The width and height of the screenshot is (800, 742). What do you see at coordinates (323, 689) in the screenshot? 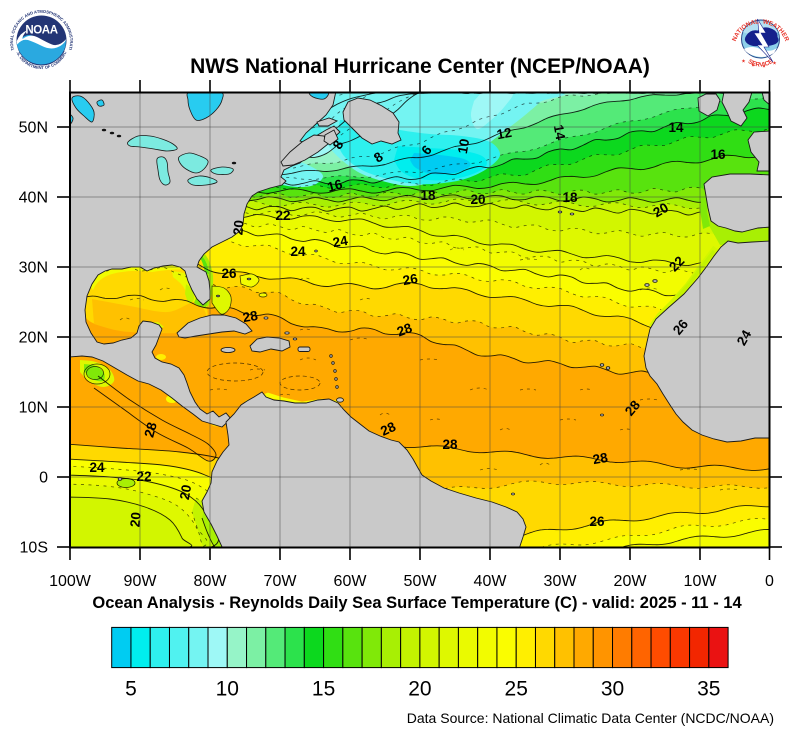
I see `svg-text: 15` at bounding box center [323, 689].